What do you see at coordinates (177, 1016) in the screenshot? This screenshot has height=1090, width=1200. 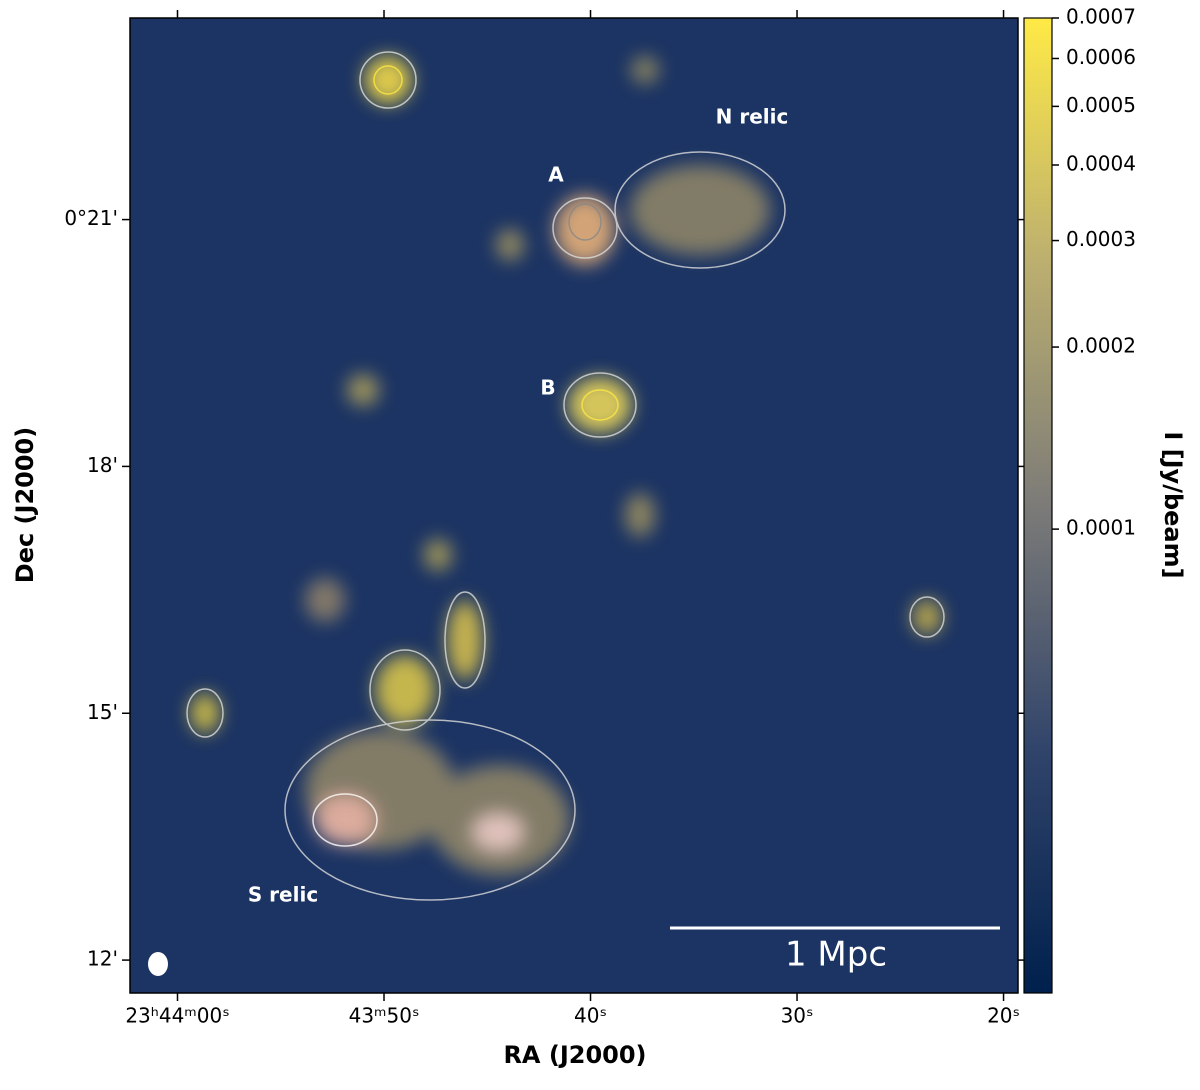 I see `x-tick-label: 23ʰ44ᵐ00ˢ` at bounding box center [177, 1016].